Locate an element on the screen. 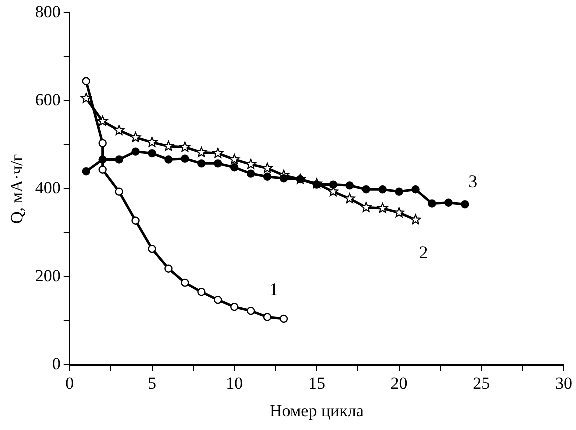 The height and width of the screenshot is (430, 576). x-tick-label: 25 is located at coordinates (481, 383).